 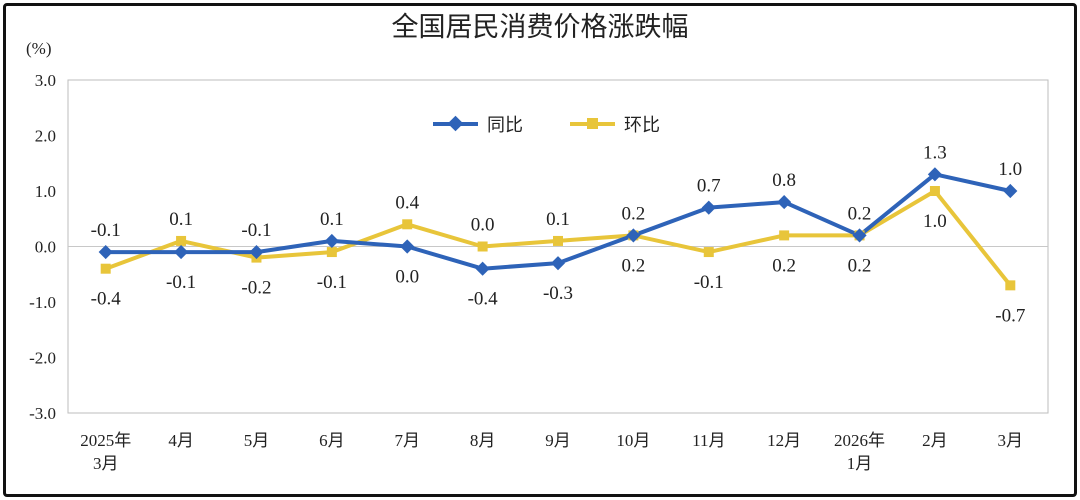 What do you see at coordinates (257, 440) in the screenshot?
I see `x-tick-label: 5月` at bounding box center [257, 440].